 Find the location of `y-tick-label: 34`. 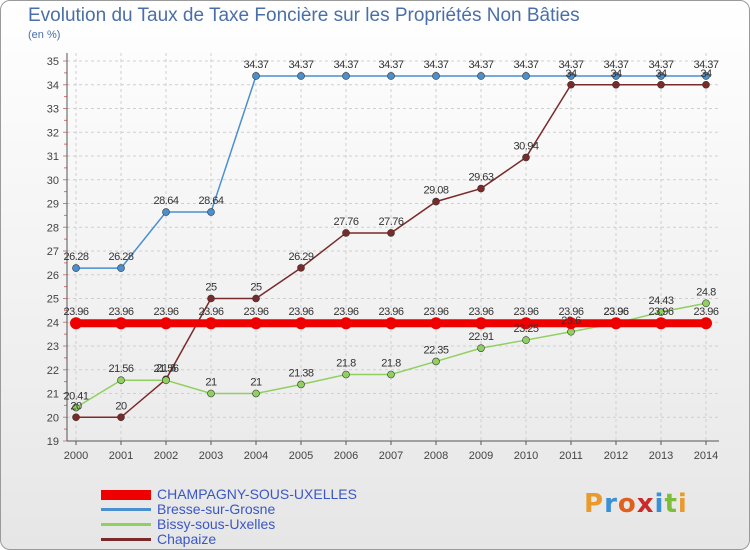

y-tick-label: 34 is located at coordinates (53, 86).